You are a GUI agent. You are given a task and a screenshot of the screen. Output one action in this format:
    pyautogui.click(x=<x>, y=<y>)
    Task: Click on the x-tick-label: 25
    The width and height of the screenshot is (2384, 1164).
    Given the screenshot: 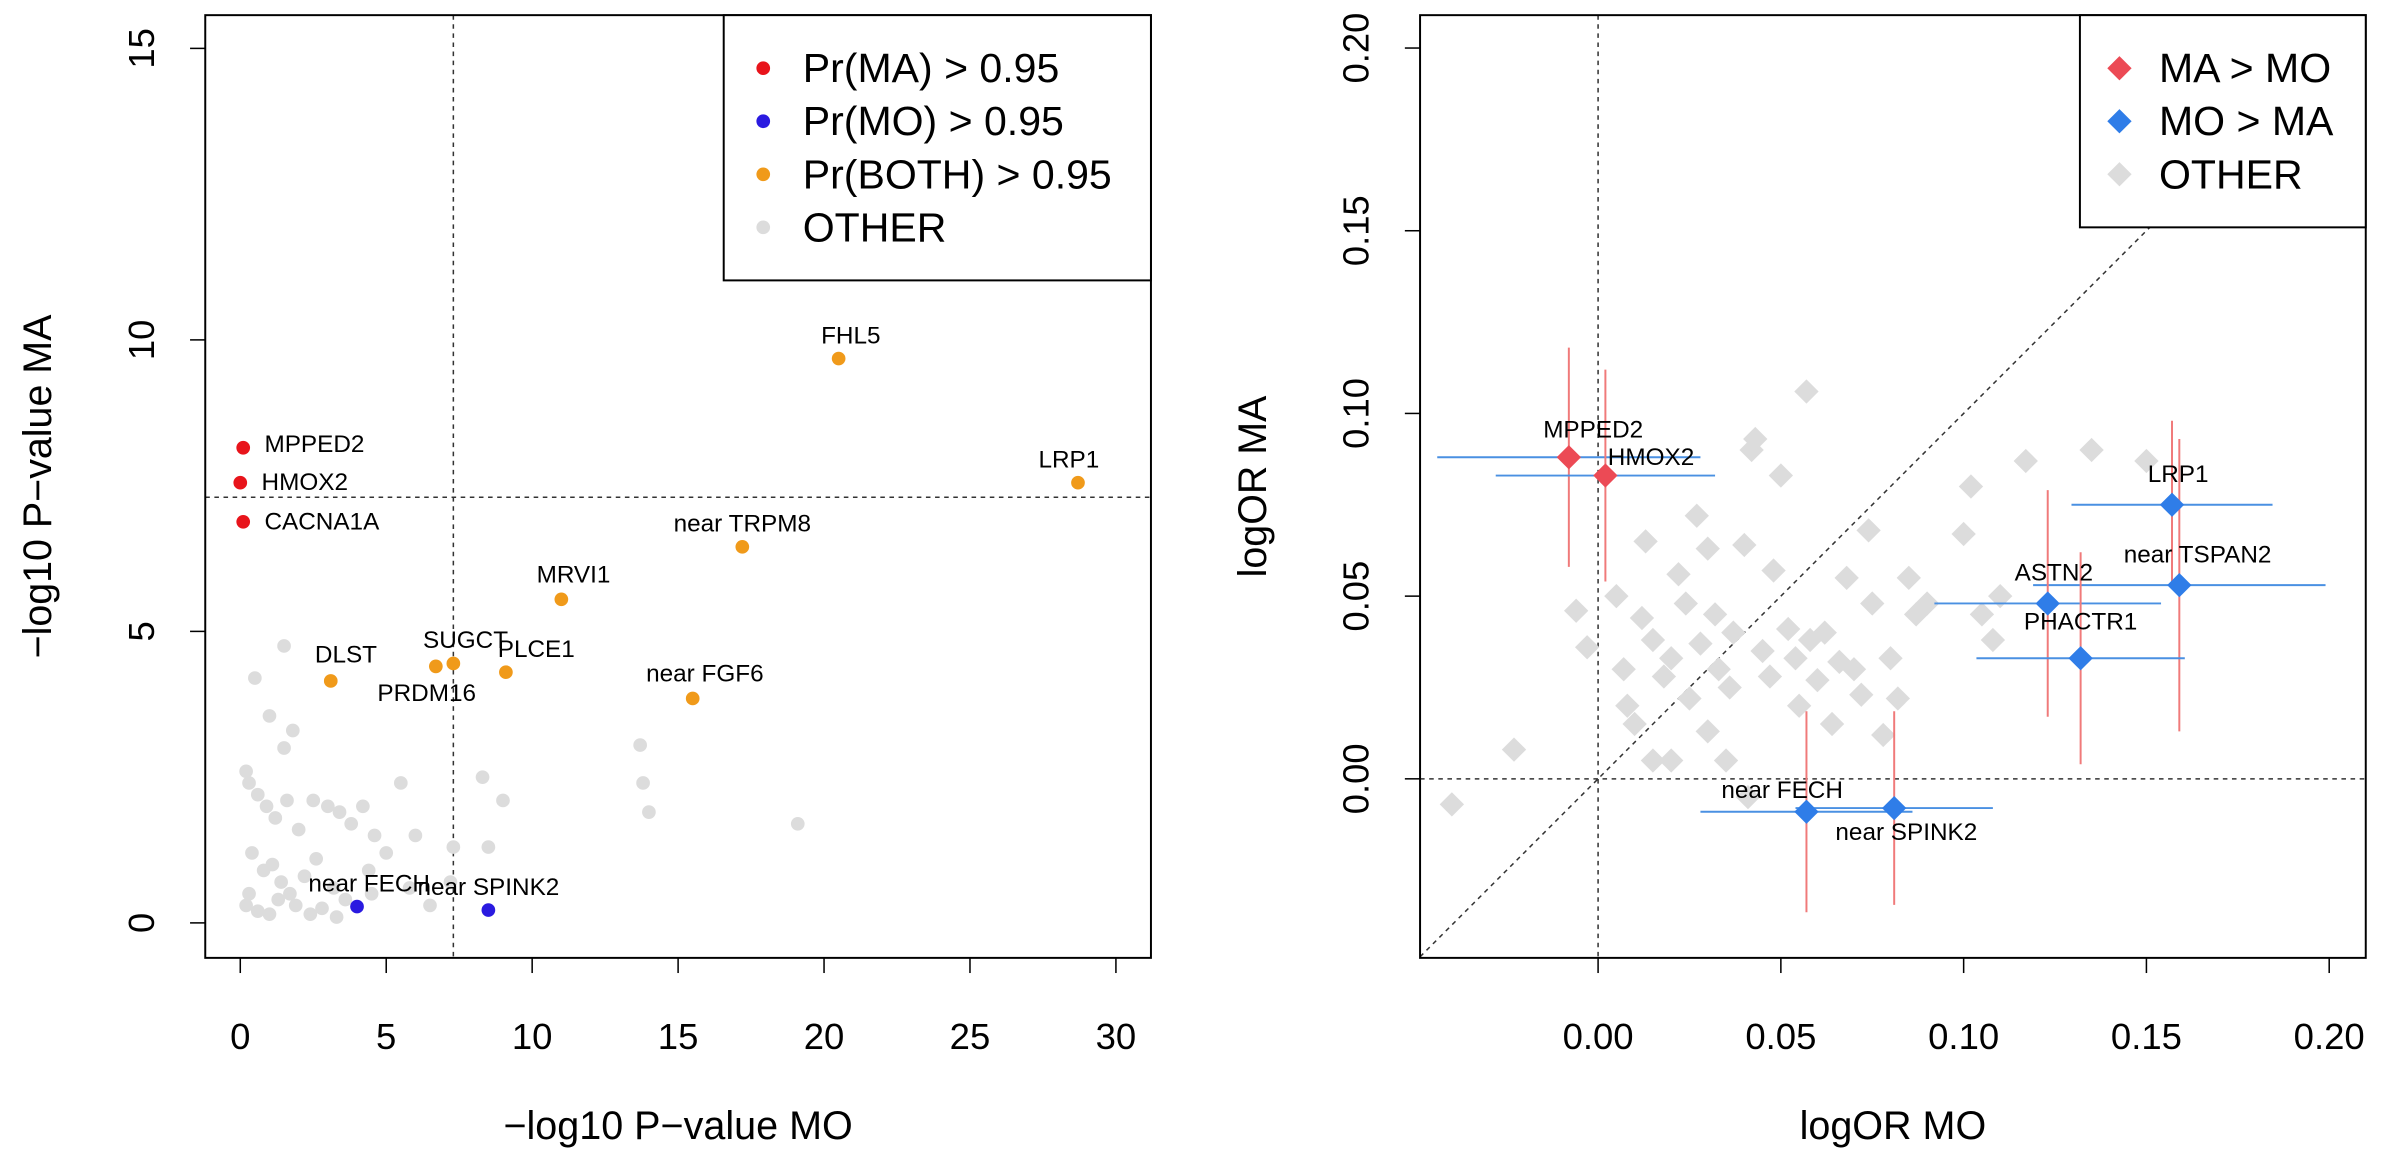 What is the action you would take?
    pyautogui.click(x=970, y=1036)
    